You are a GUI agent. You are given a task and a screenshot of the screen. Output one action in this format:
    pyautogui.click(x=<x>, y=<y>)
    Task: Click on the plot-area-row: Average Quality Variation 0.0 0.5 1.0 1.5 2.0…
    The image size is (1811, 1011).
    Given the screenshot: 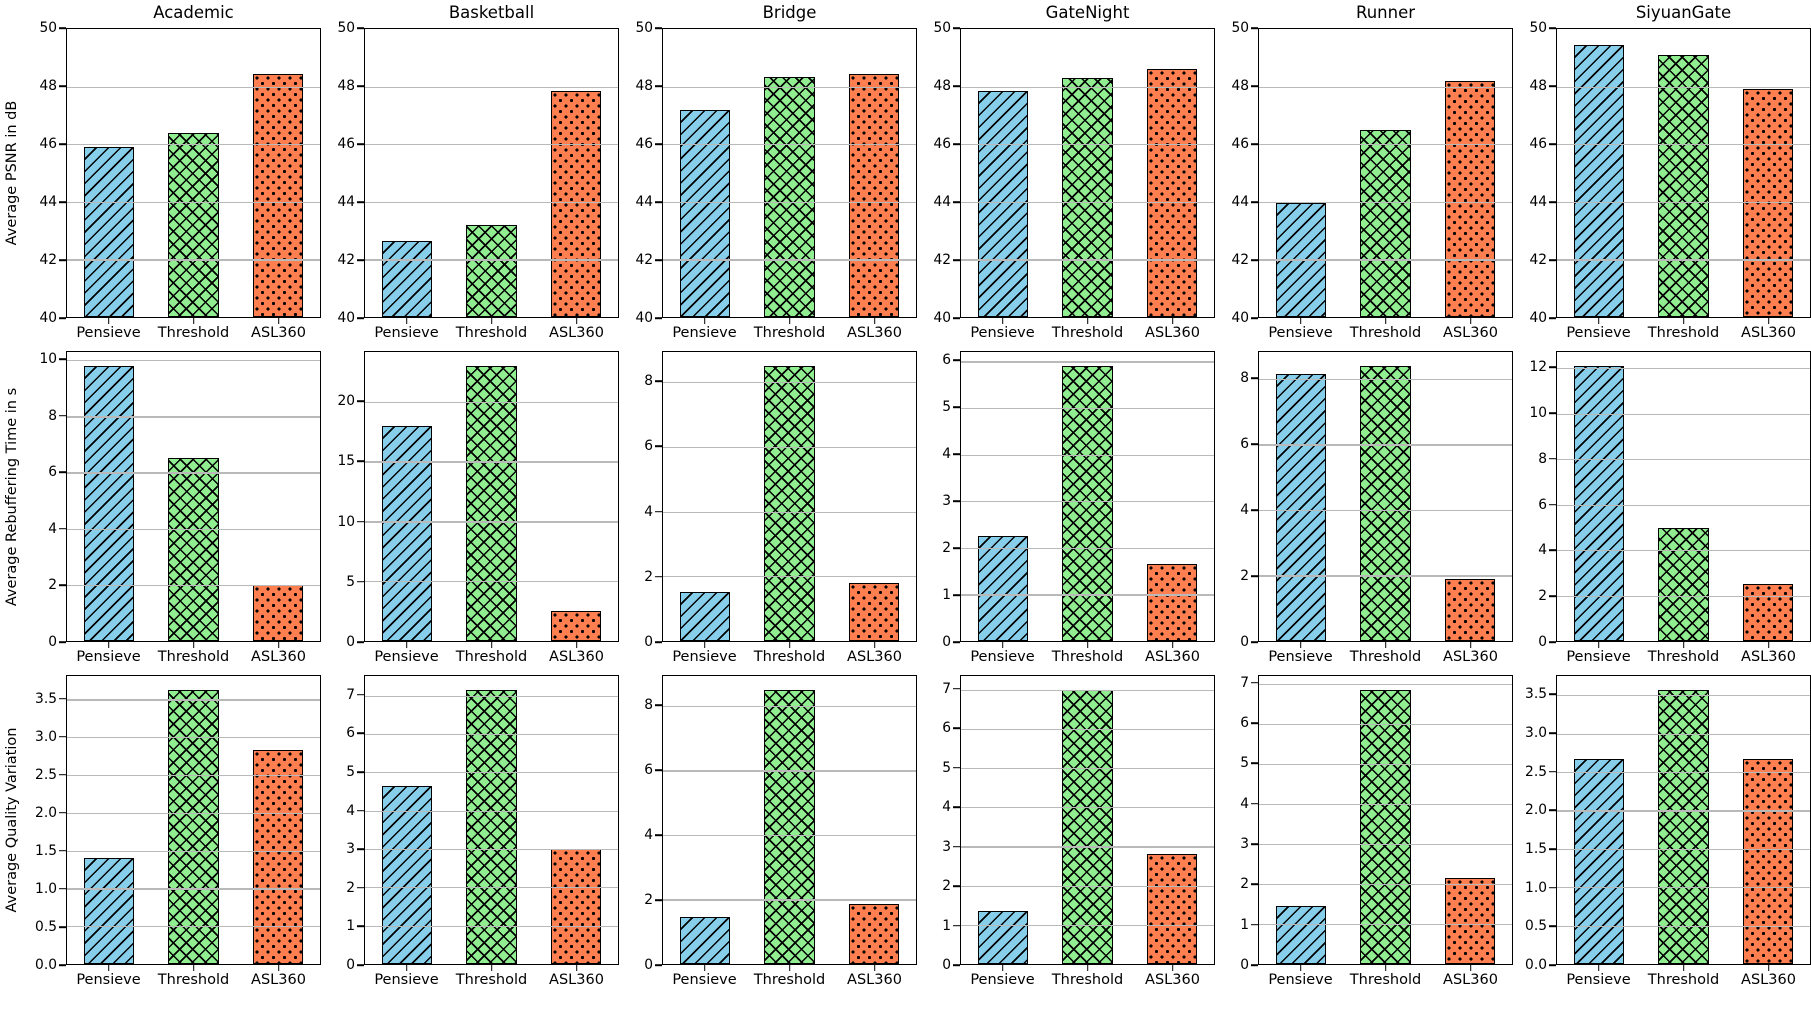 What is the action you would take?
    pyautogui.click(x=160, y=824)
    